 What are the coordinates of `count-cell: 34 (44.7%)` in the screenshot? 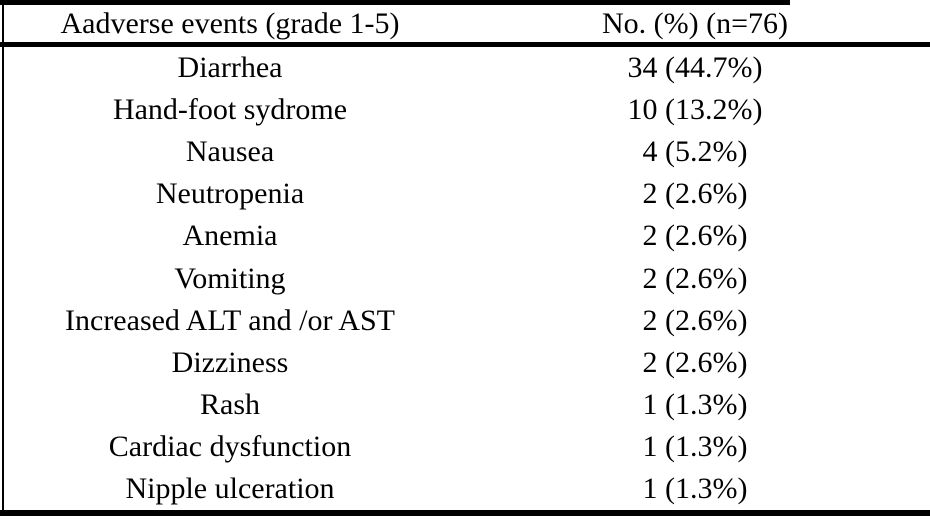 It's located at (695, 68).